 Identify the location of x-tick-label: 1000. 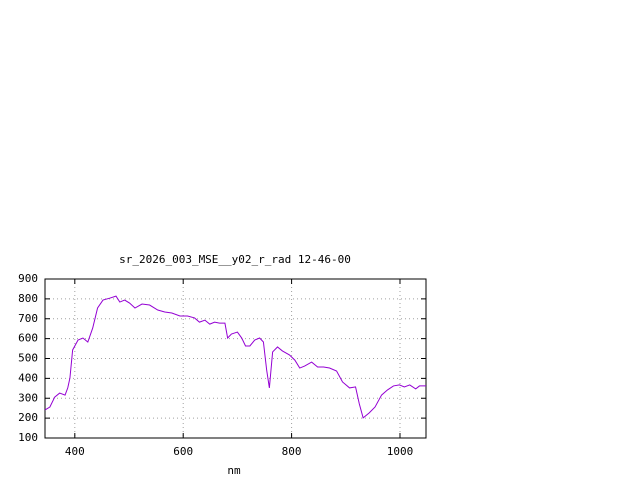
(400, 451).